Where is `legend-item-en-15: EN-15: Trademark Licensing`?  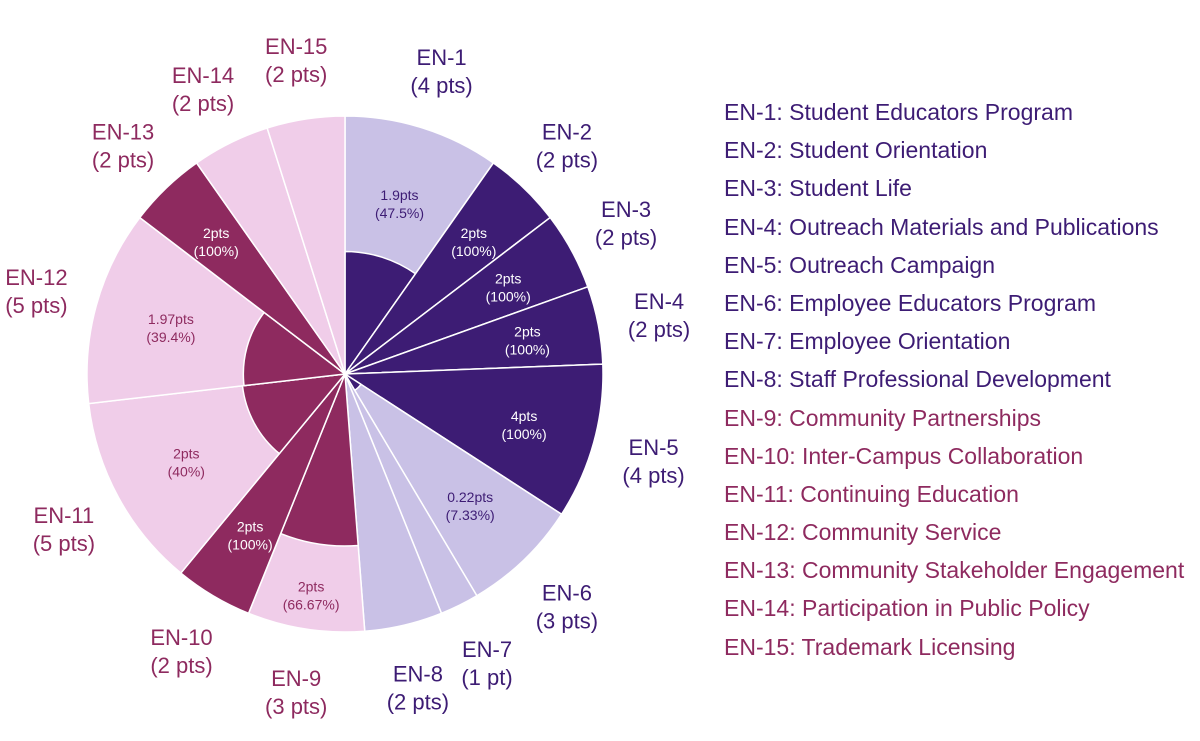 legend-item-en-15: EN-15: Trademark Licensing is located at coordinates (870, 646).